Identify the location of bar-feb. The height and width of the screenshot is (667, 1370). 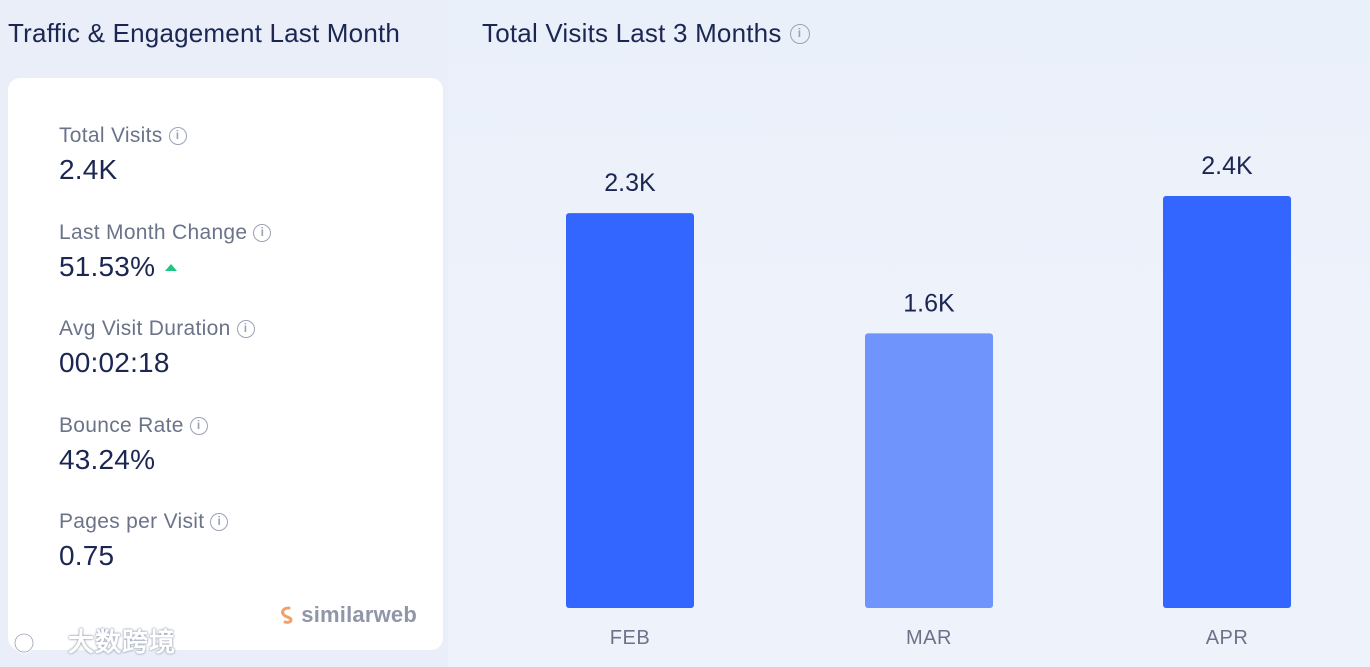
(630, 410).